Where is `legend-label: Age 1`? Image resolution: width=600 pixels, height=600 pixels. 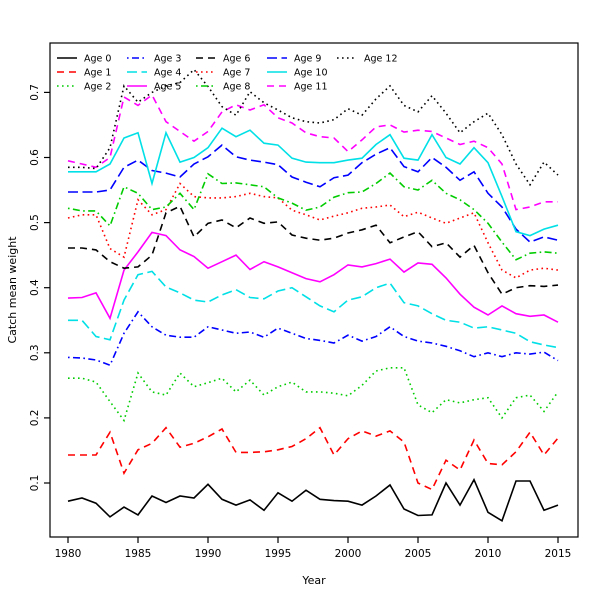 legend-label: Age 1 is located at coordinates (97, 73).